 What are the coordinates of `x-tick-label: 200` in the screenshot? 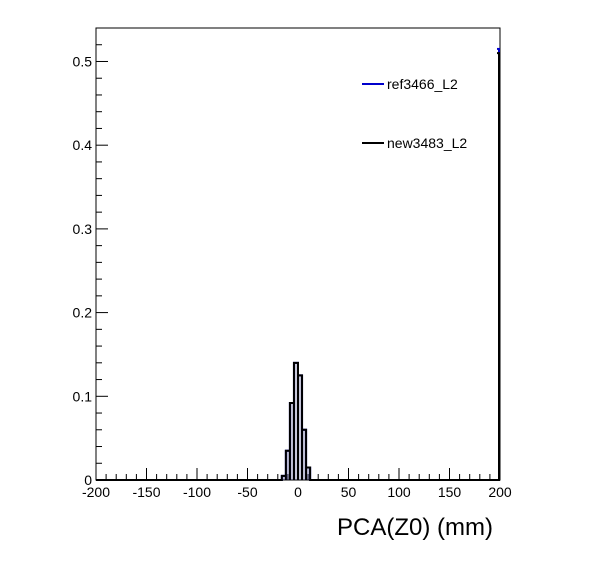 It's located at (500, 492).